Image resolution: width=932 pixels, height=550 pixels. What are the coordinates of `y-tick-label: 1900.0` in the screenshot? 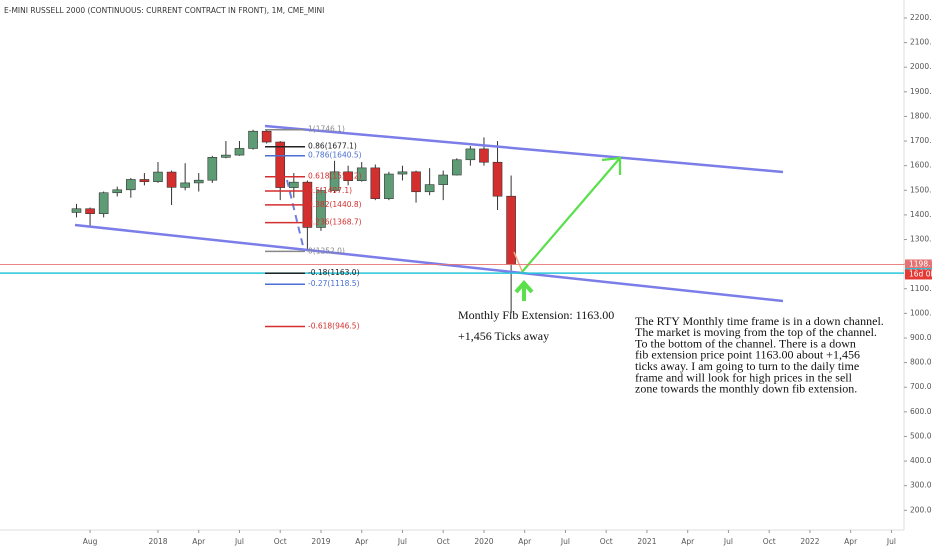 It's located at (921, 91).